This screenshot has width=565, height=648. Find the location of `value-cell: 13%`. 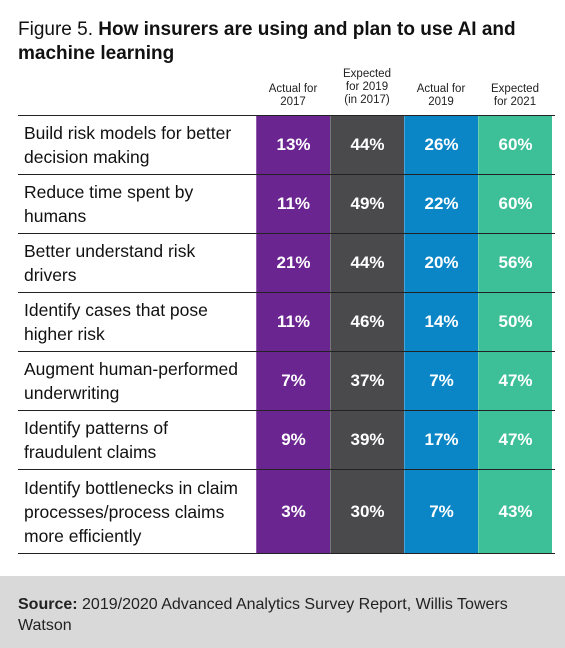

value-cell: 13% is located at coordinates (293, 145).